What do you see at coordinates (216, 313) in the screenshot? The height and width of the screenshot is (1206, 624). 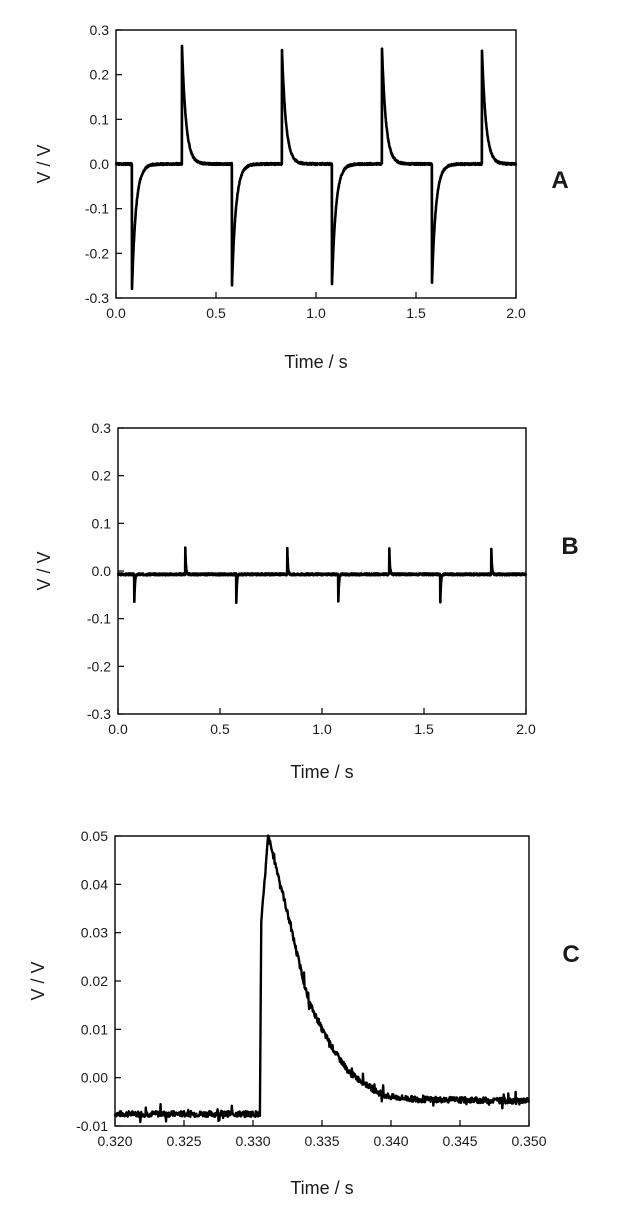 I see `panel-a-x-tick-label: 0.5` at bounding box center [216, 313].